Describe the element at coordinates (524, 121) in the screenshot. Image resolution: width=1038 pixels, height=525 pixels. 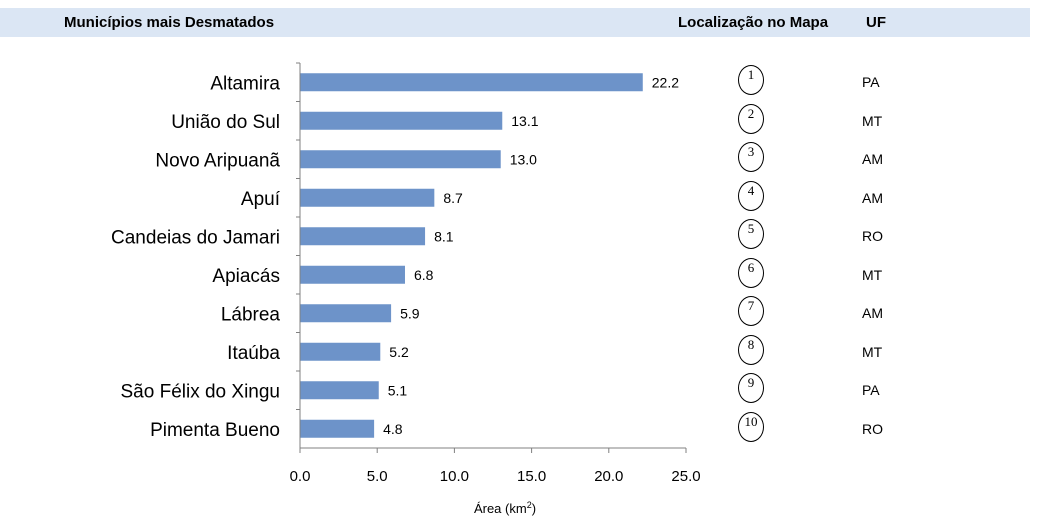
I see `value-label: 13.1` at that location.